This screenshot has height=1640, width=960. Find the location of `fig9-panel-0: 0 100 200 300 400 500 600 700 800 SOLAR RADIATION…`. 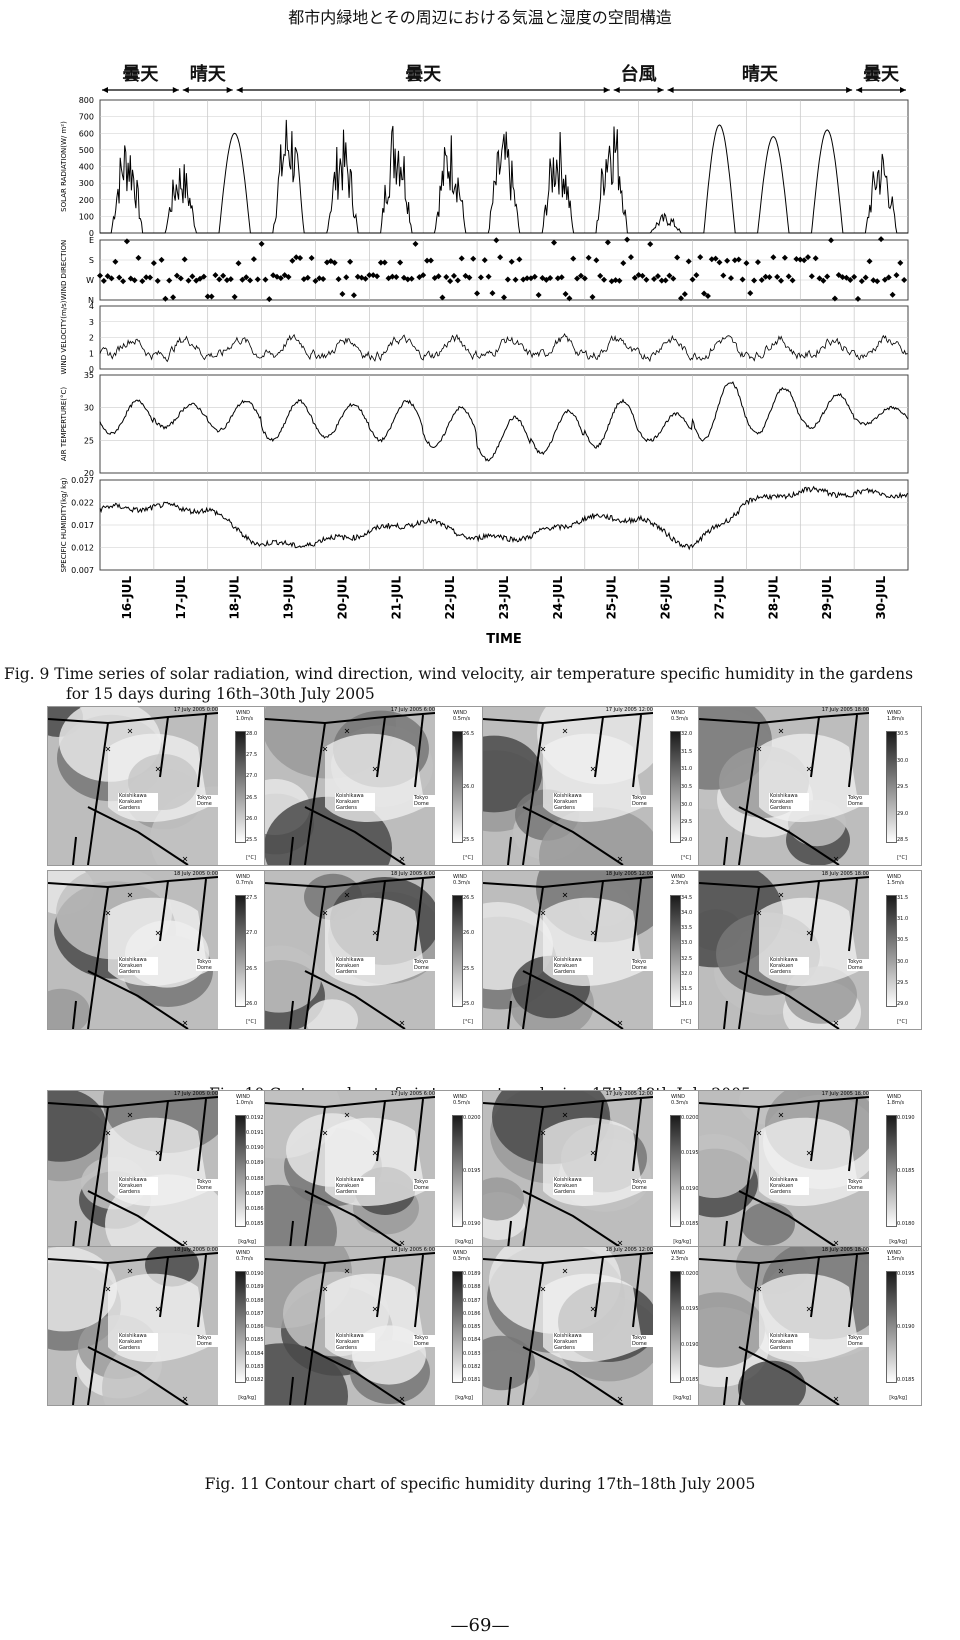

fig9-panel-0: 0 100 200 300 400 500 600 700 800 SOLAR RADIATION… is located at coordinates (484, 167).